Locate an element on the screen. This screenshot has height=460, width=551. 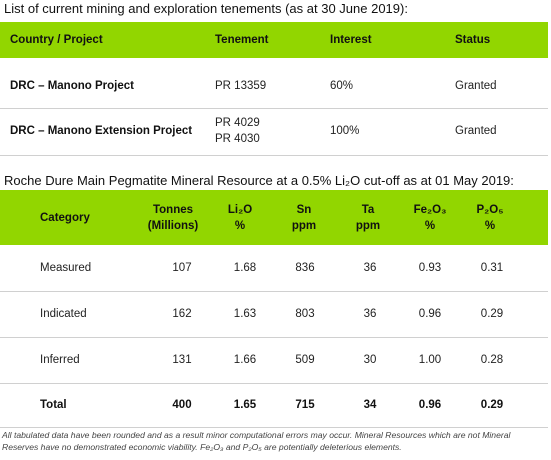
cell-text: Total is located at coordinates (53, 405).